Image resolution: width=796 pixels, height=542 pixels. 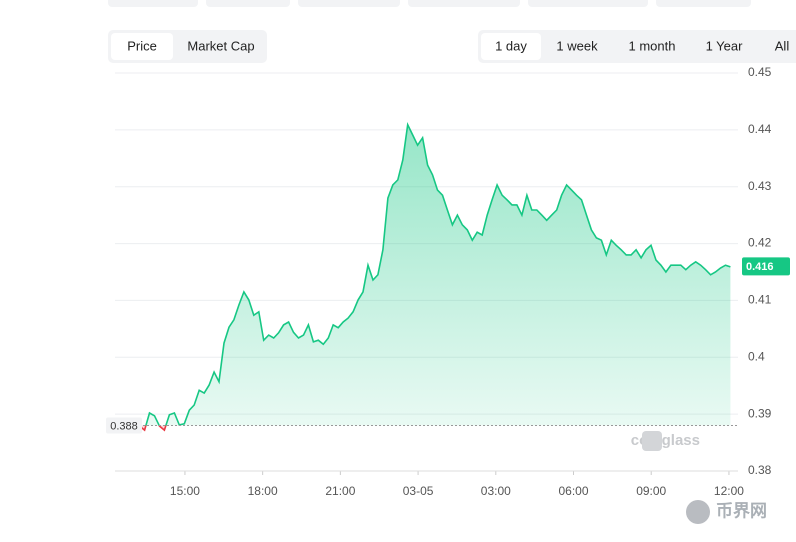 What do you see at coordinates (729, 491) in the screenshot?
I see `x-tick-label: 12:00` at bounding box center [729, 491].